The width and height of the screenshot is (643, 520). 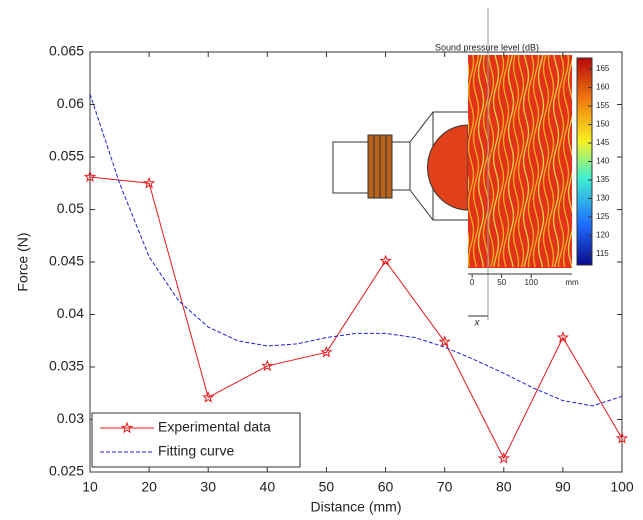 I want to click on x-tick-label: 50, so click(x=327, y=487).